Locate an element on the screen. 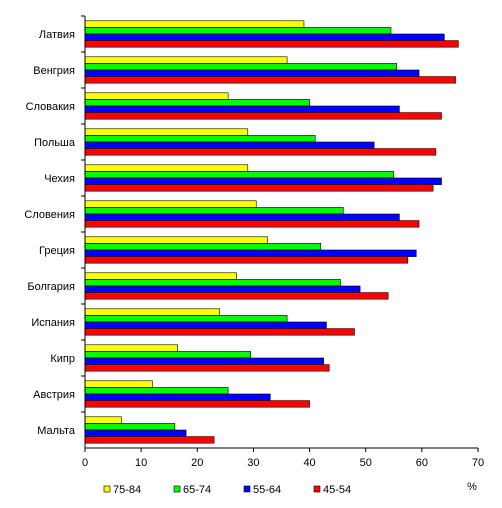  legend-label: 45-54 is located at coordinates (337, 490).